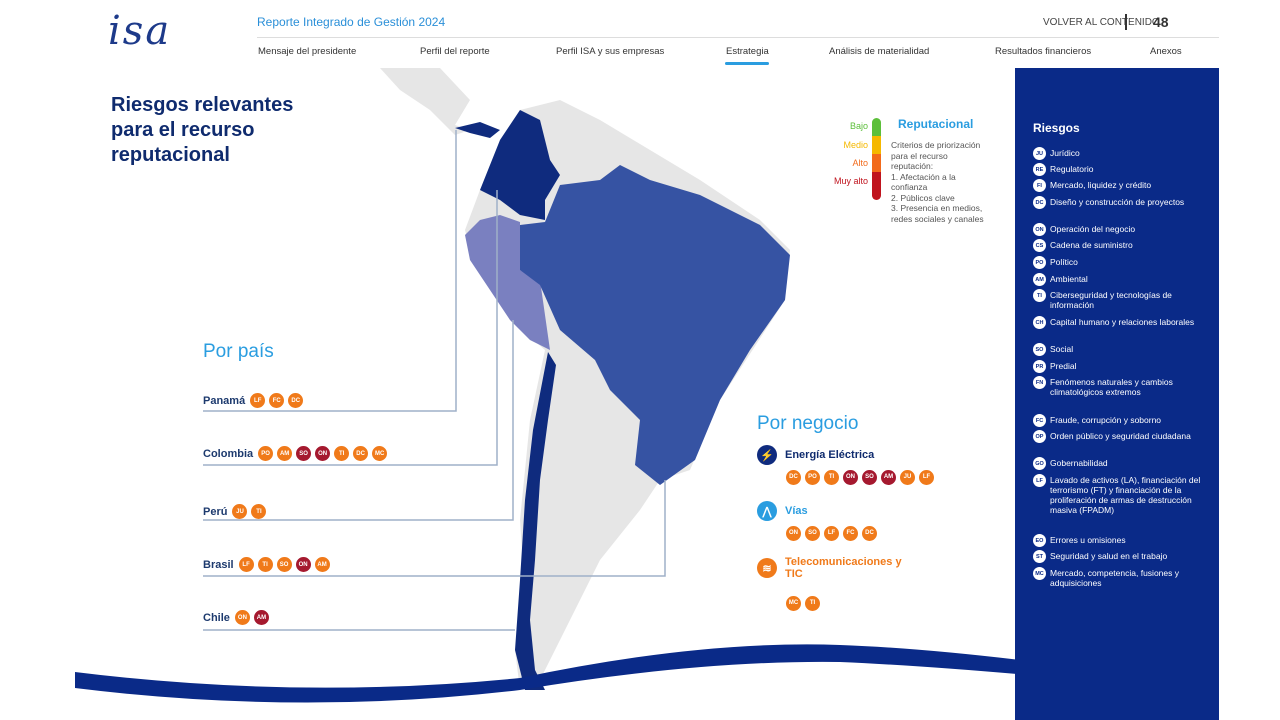 The height and width of the screenshot is (720, 1280). Describe the element at coordinates (830, 455) in the screenshot. I see `business-name: Energía Eléctrica` at that location.